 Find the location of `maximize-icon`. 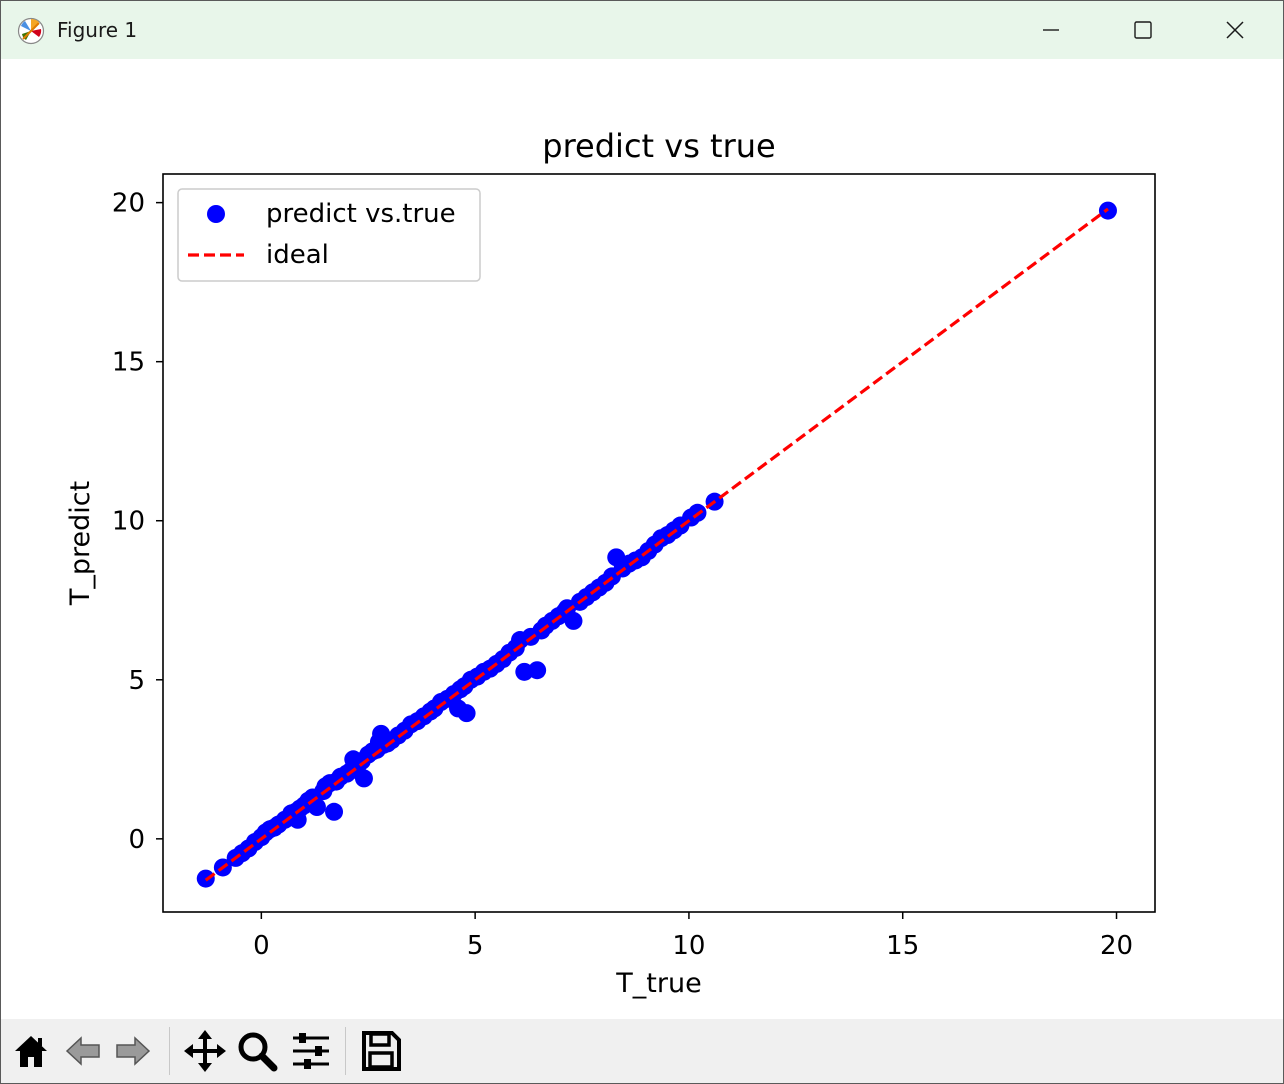

maximize-icon is located at coordinates (1143, 30).